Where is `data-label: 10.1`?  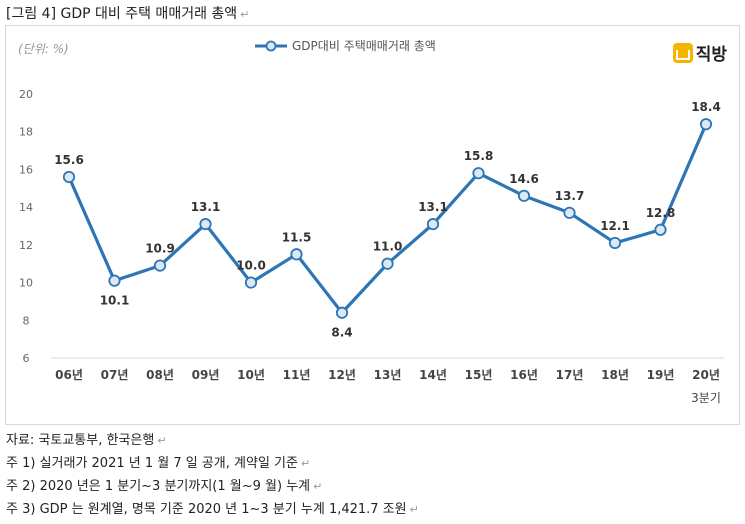 data-label: 10.1 is located at coordinates (115, 301).